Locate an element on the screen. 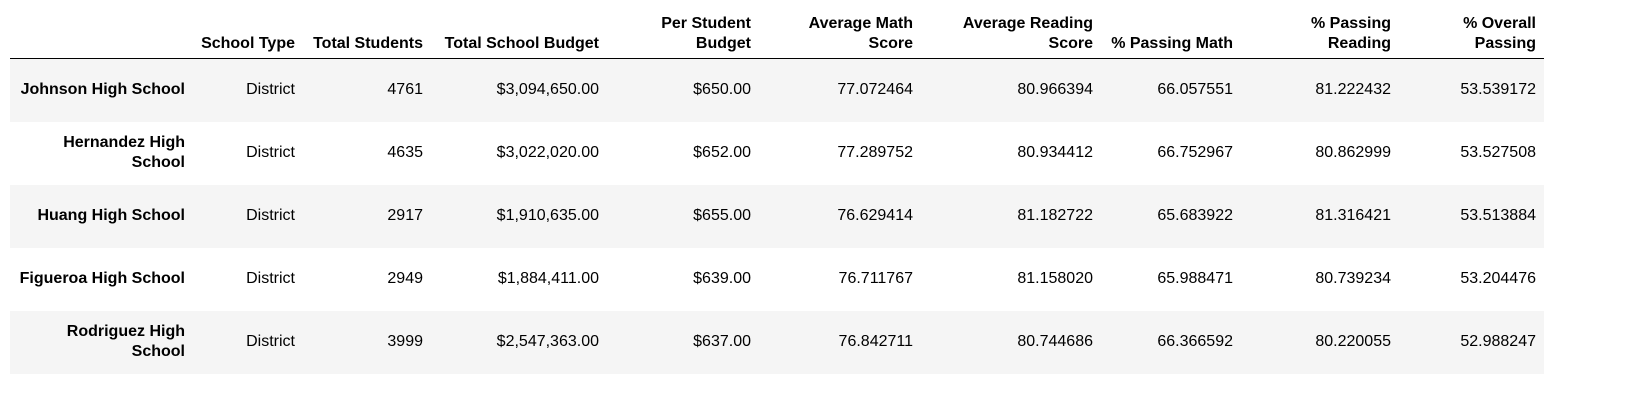  total-students-cell: 2949 is located at coordinates (405, 278).